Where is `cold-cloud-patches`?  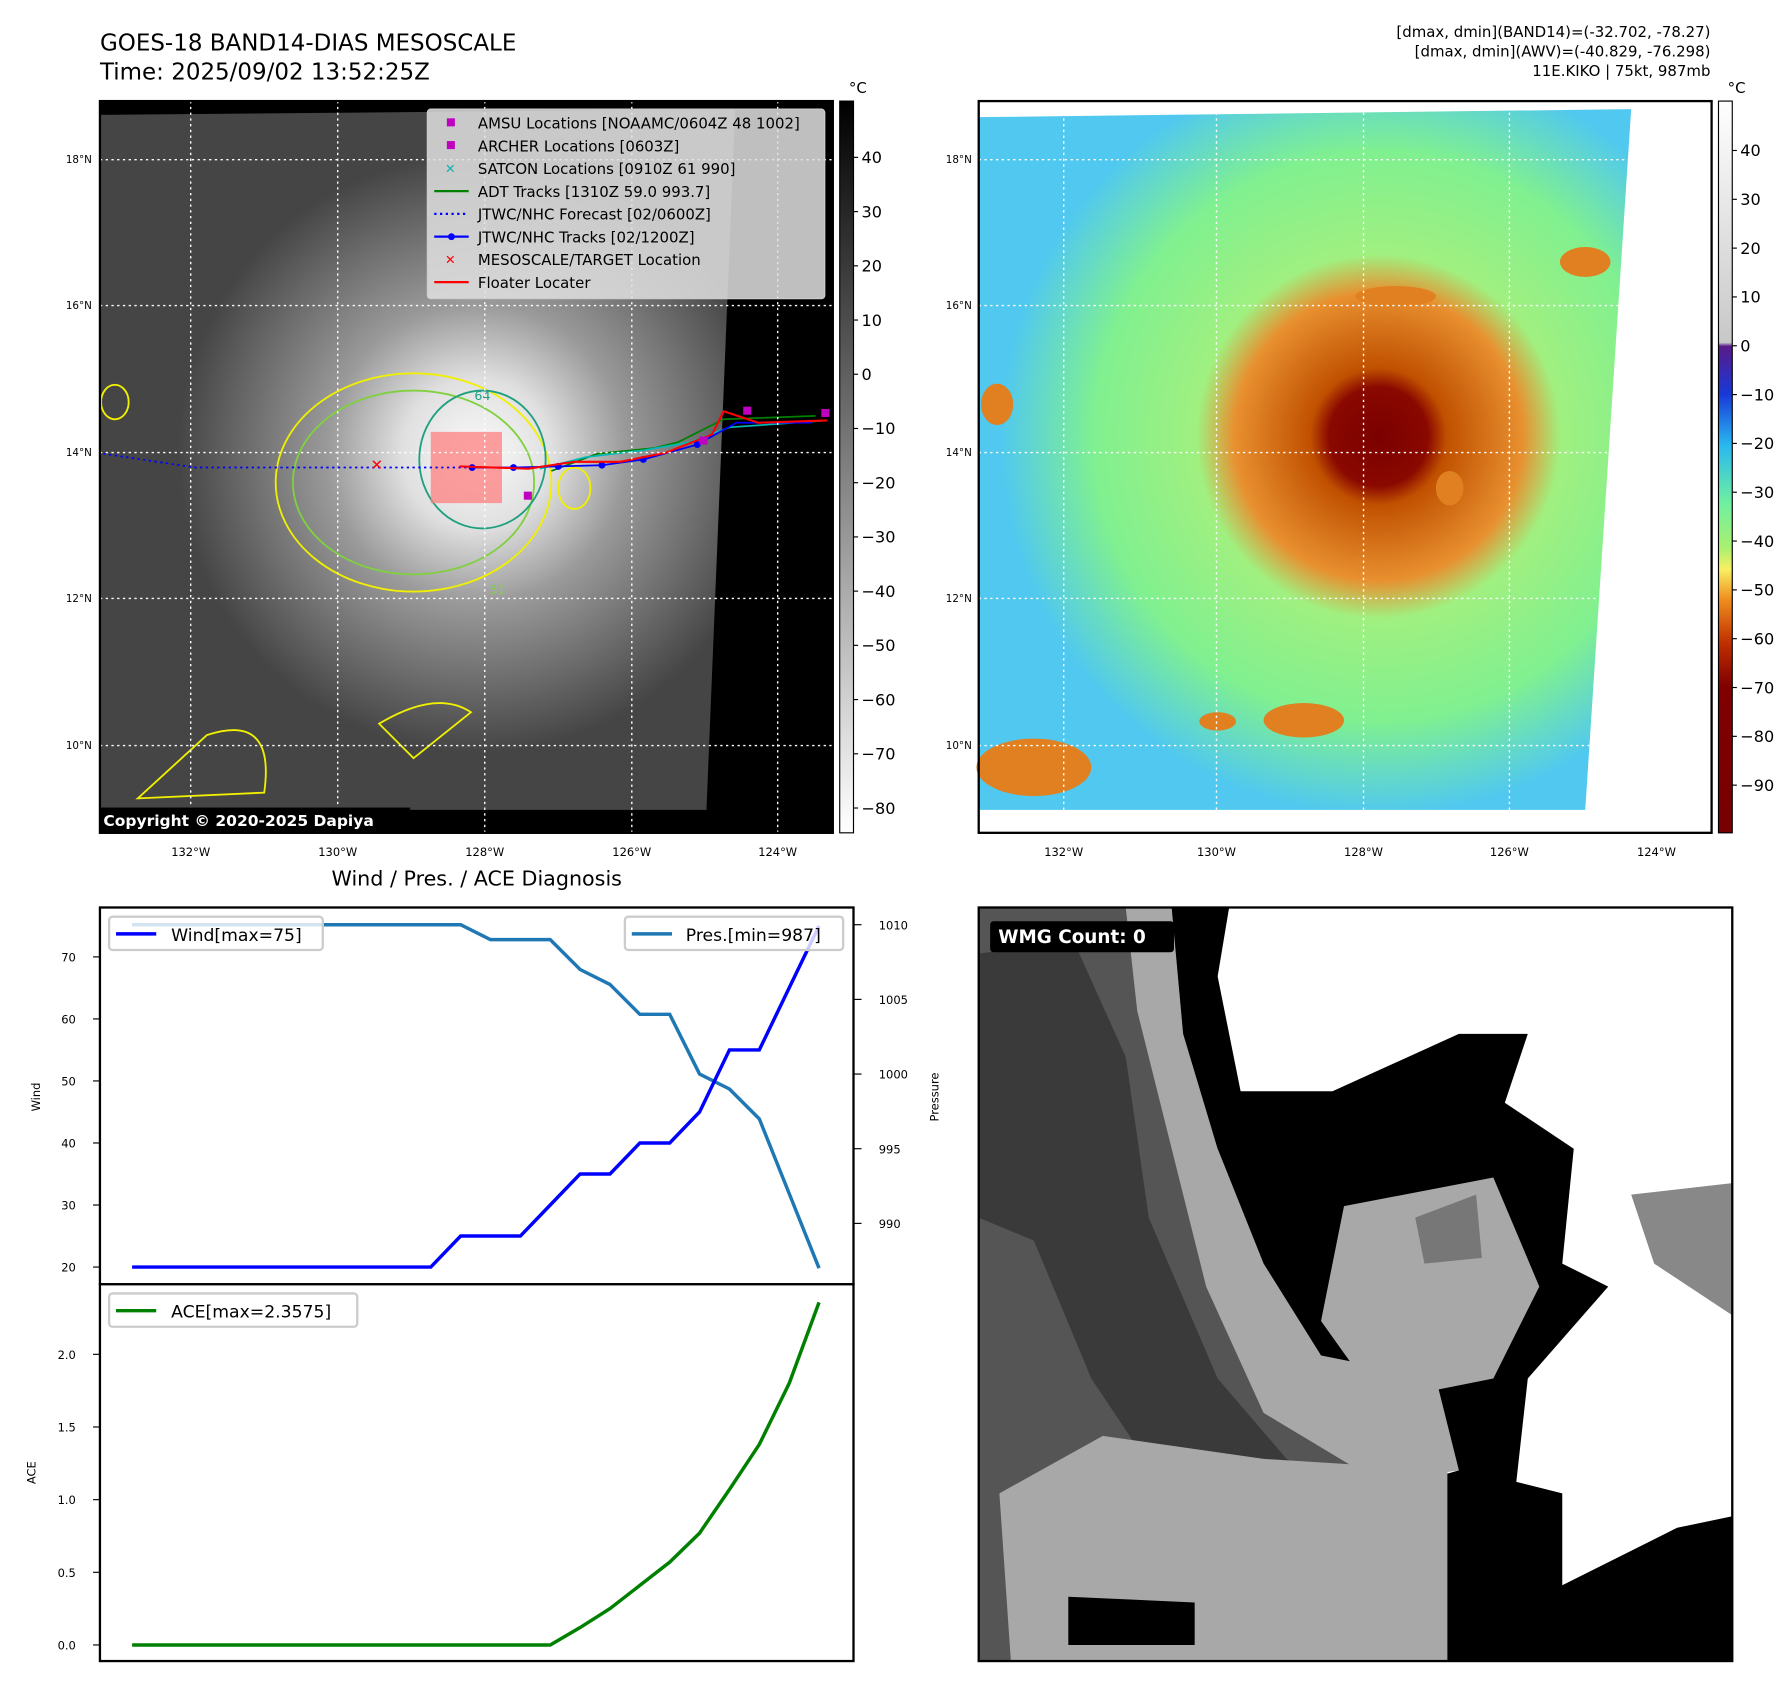
cold-cloud-patches is located at coordinates (1293, 521).